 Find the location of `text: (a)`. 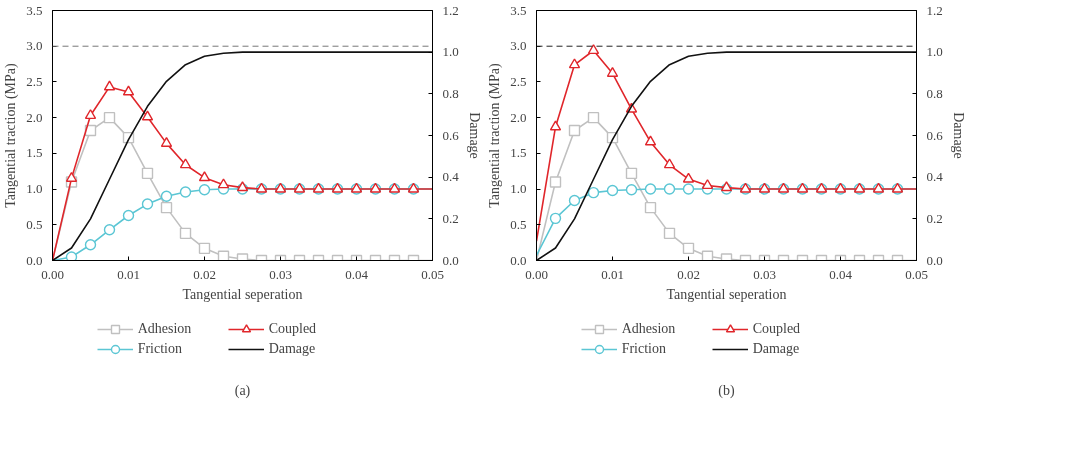

text: (a) is located at coordinates (242, 390).